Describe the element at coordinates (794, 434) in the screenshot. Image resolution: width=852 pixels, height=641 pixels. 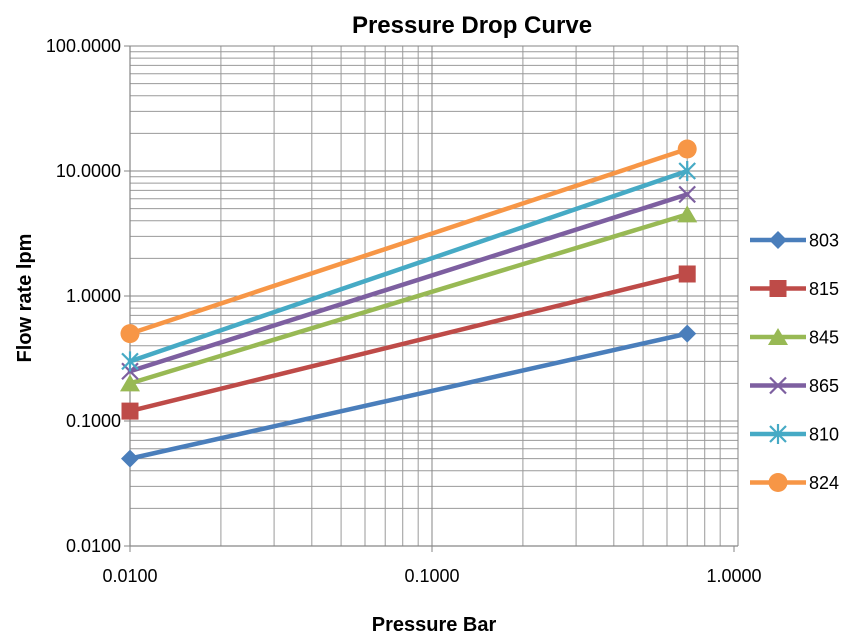
I see `legend-item-810: 810` at that location.